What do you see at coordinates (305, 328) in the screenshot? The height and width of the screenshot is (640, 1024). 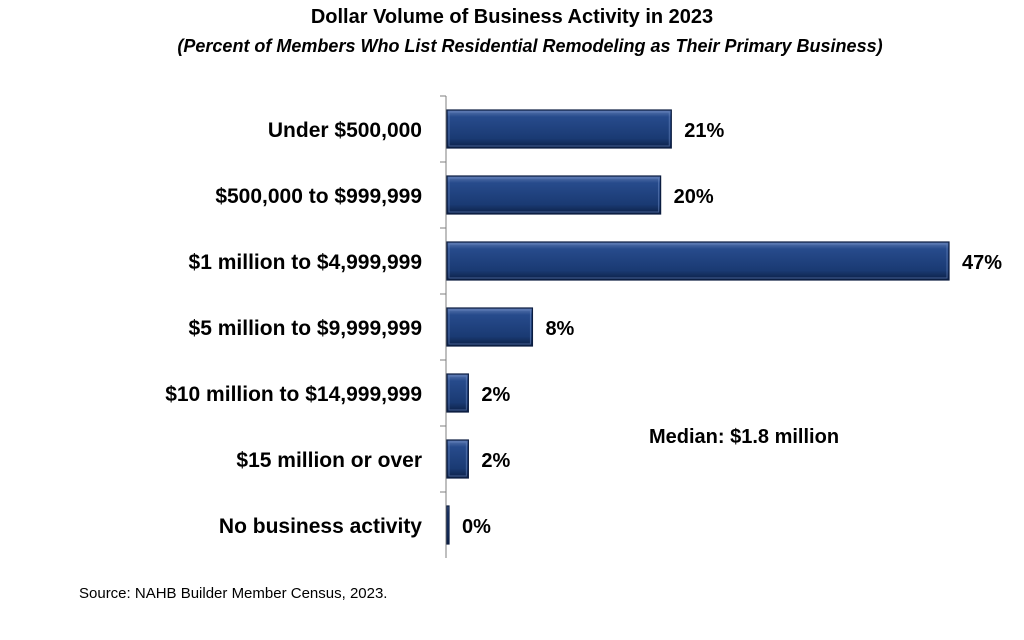 I see `category-label: $5 million to $9,999,999` at bounding box center [305, 328].